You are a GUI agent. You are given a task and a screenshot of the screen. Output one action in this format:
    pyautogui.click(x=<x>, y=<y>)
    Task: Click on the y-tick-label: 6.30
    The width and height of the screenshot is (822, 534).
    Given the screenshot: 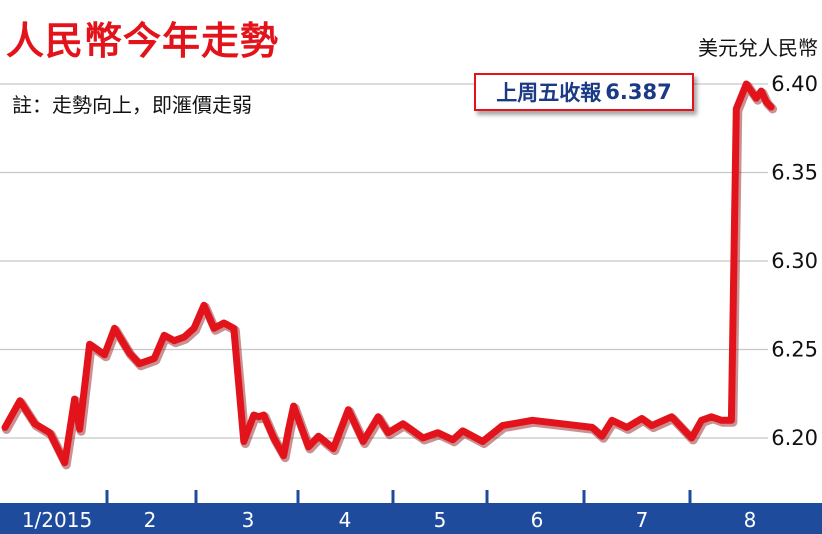 What is the action you would take?
    pyautogui.click(x=794, y=261)
    